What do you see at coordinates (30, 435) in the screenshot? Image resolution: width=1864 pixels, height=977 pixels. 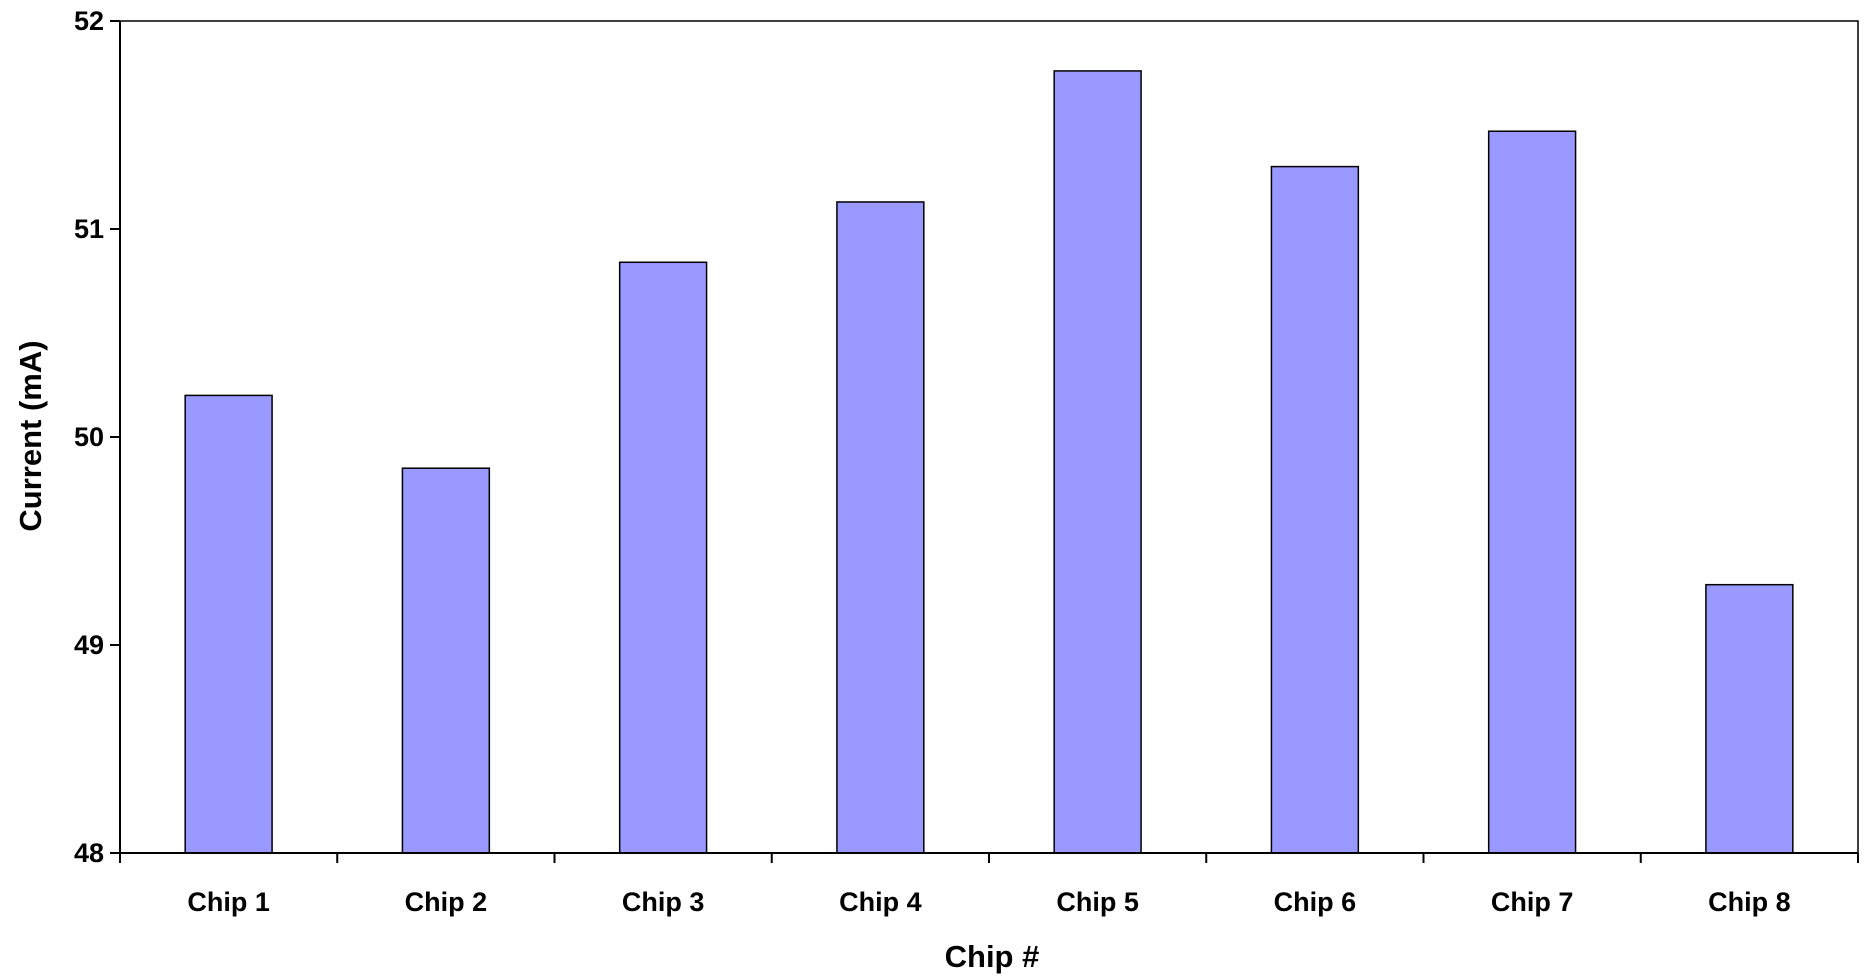 I see `y-axis-title: Current (mA)` at bounding box center [30, 435].